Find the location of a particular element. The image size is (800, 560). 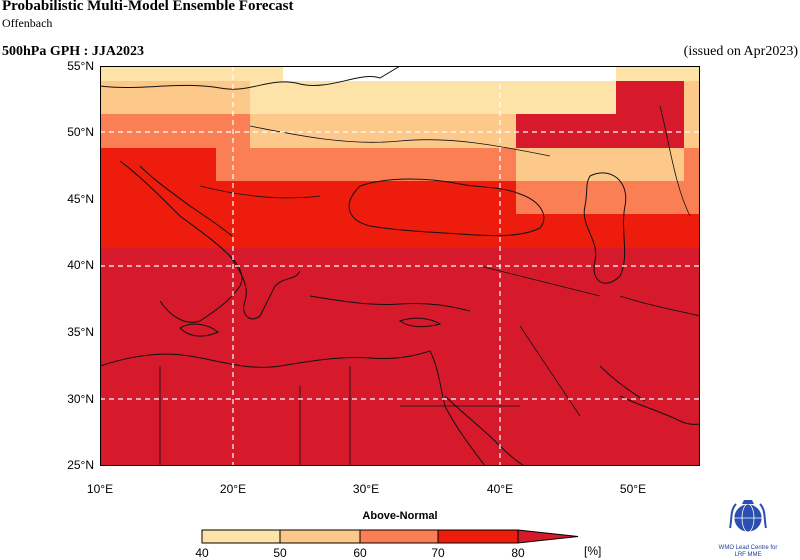

legend-tick-80: 80 is located at coordinates (518, 553).